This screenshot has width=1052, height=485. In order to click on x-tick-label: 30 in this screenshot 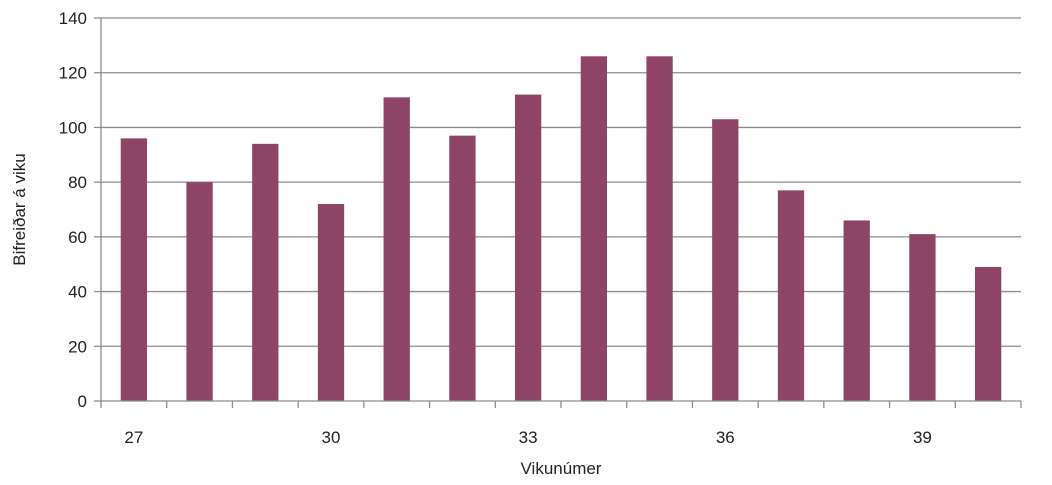, I will do `click(331, 437)`.